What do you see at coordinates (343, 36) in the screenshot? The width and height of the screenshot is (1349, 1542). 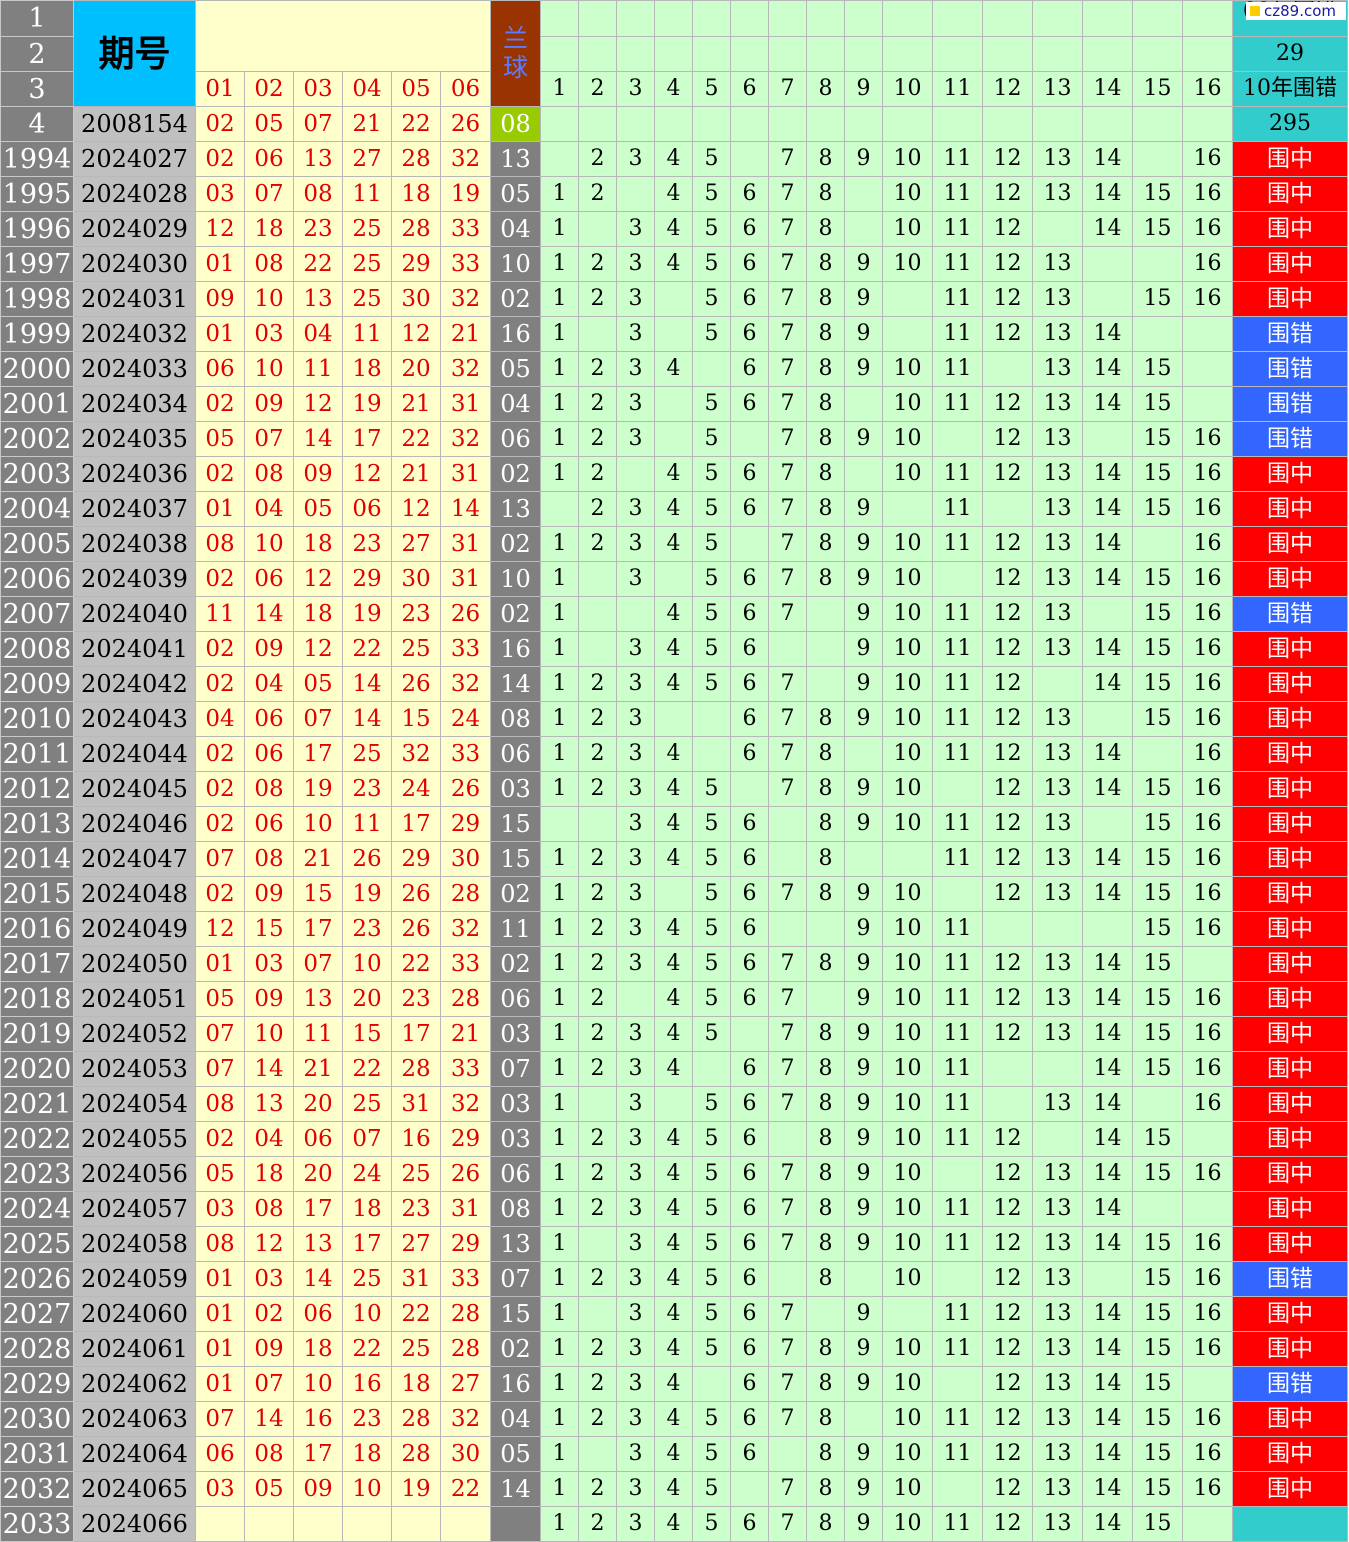 I see `red-header-area` at bounding box center [343, 36].